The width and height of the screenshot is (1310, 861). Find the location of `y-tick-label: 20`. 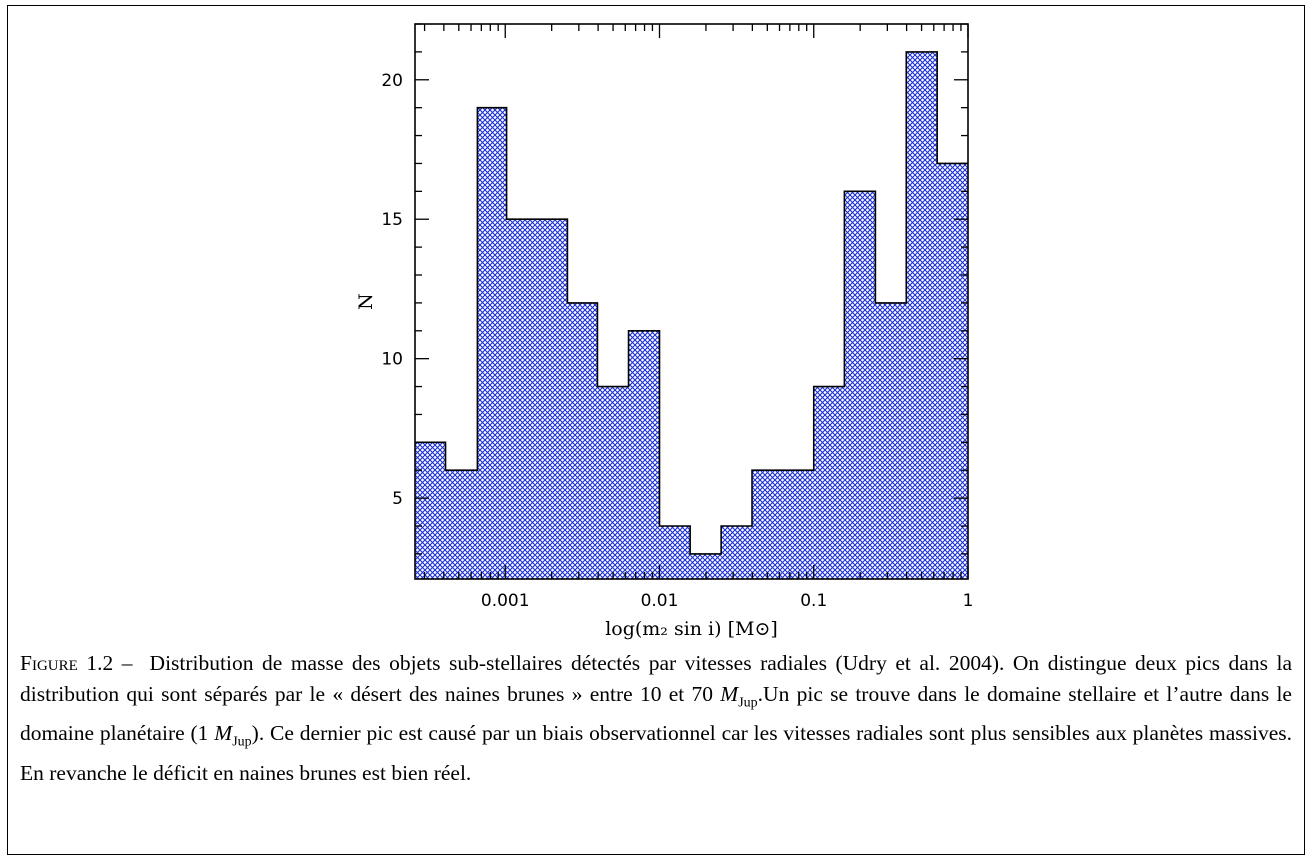

y-tick-label: 20 is located at coordinates (392, 81).